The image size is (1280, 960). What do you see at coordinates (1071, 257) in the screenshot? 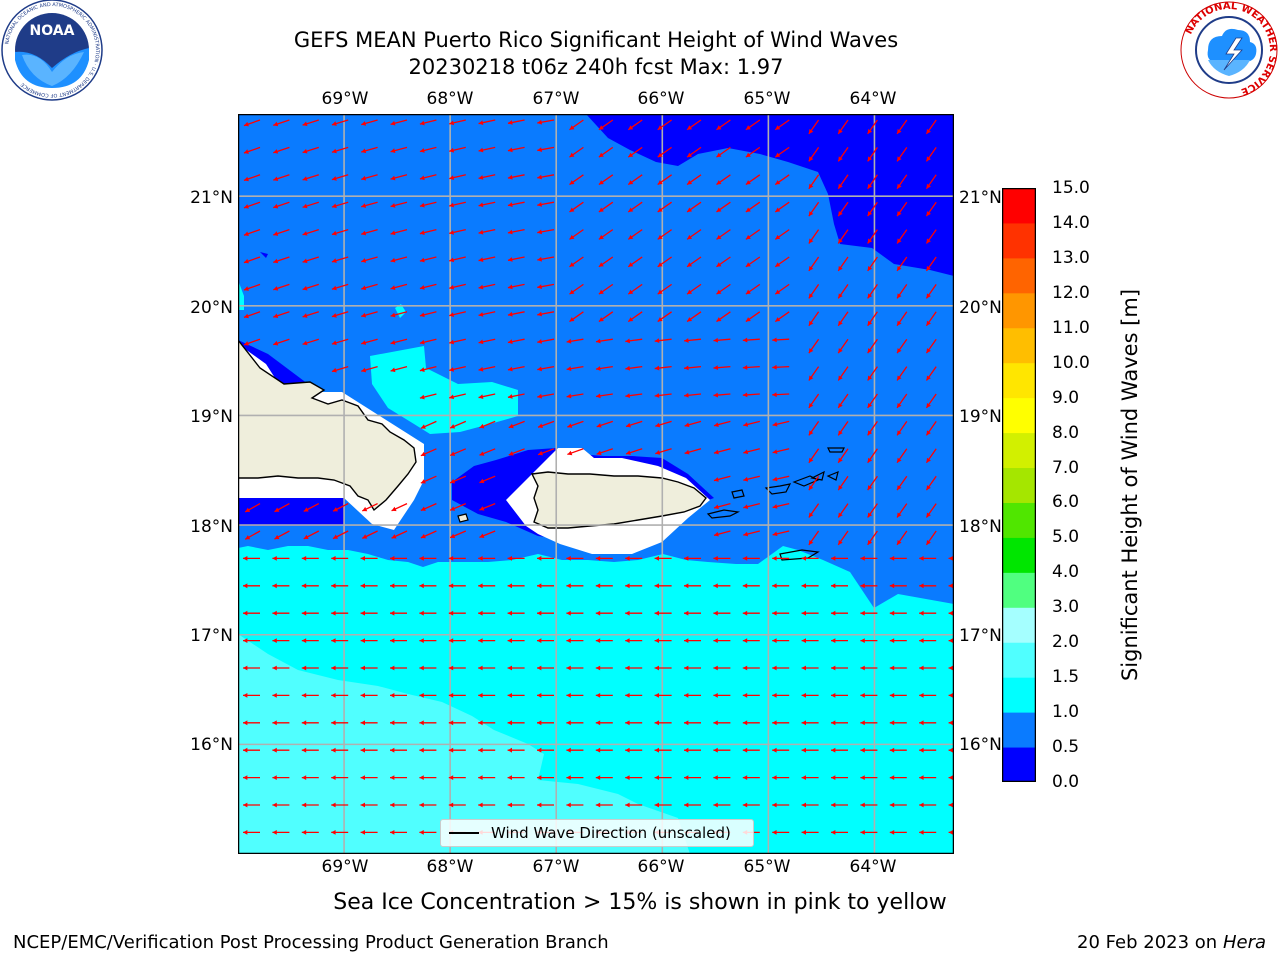
I see `colorbar-tick-label: 13.0` at bounding box center [1071, 257].